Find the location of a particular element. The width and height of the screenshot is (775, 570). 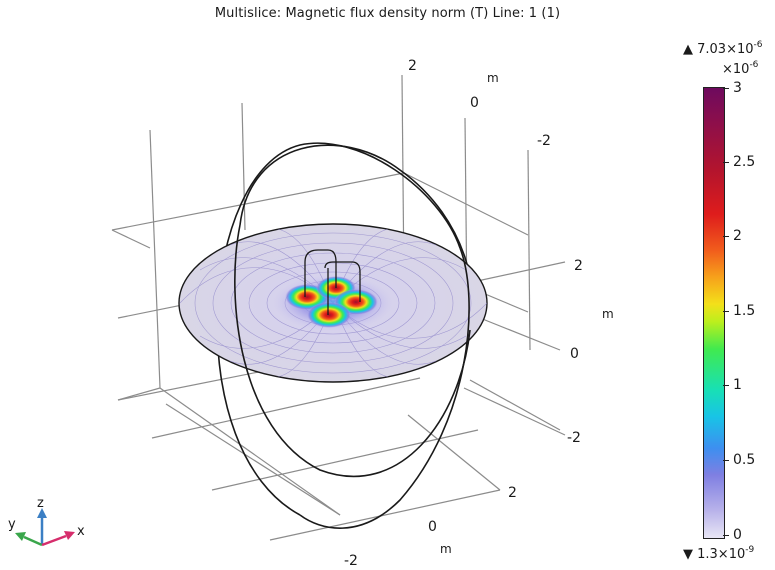

axis-triad: z y x is located at coordinates (46, 521).